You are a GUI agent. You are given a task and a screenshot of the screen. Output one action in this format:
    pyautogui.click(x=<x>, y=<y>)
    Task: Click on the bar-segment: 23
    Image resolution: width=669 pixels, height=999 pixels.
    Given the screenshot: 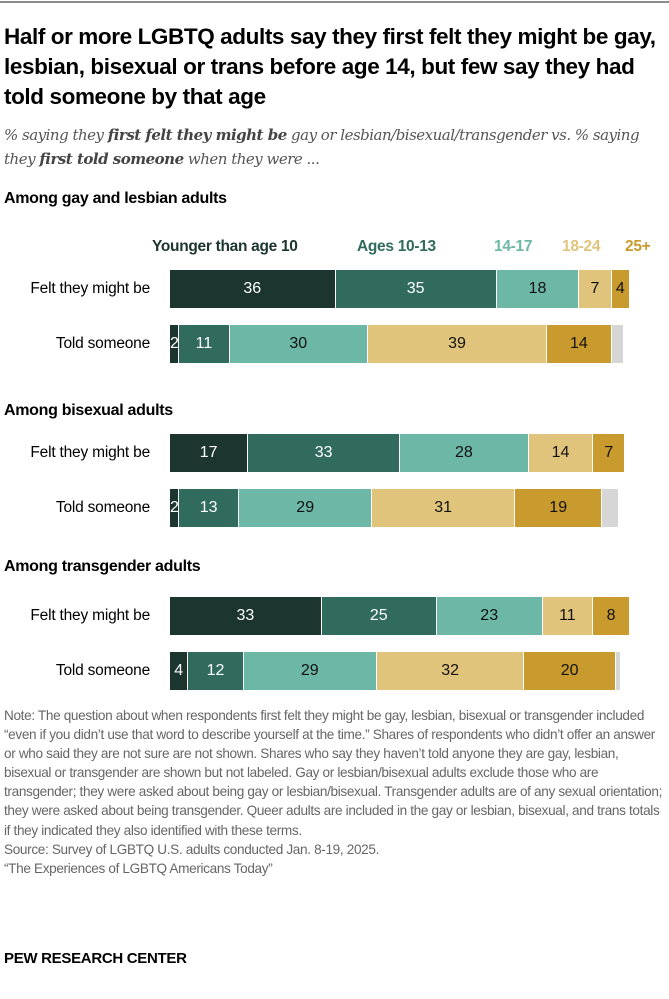 What is the action you would take?
    pyautogui.click(x=489, y=616)
    